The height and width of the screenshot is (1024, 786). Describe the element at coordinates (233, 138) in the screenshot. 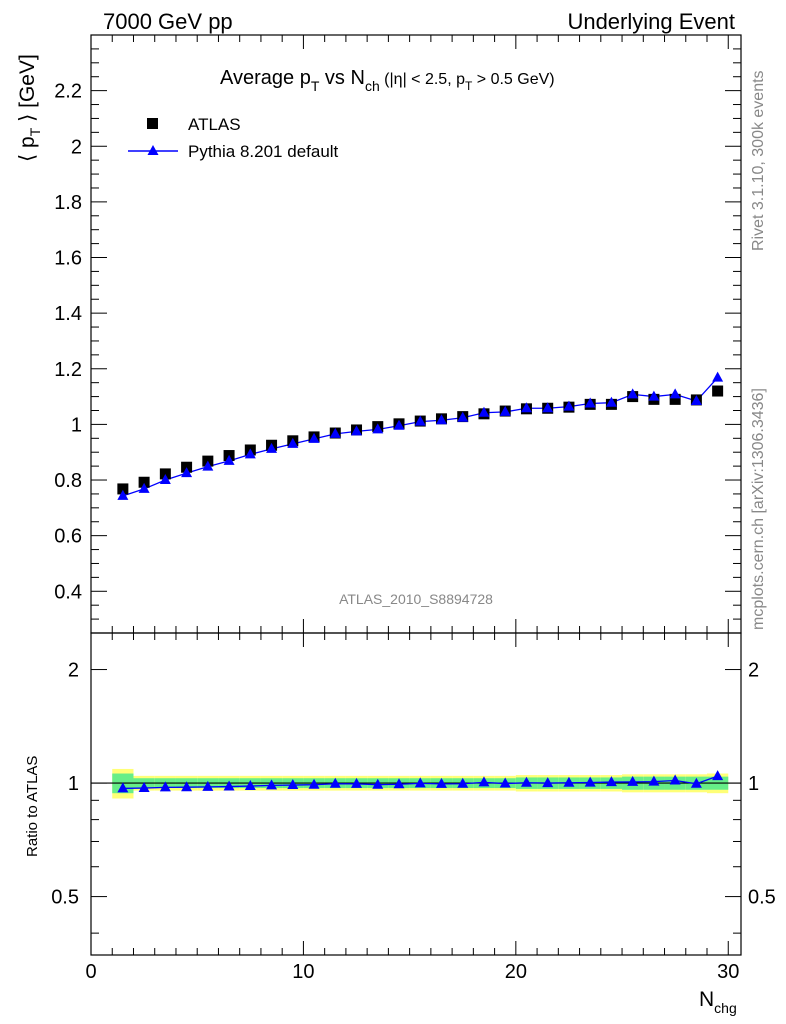

I see `legend: ATLAS Pythia 8.201 default` at that location.